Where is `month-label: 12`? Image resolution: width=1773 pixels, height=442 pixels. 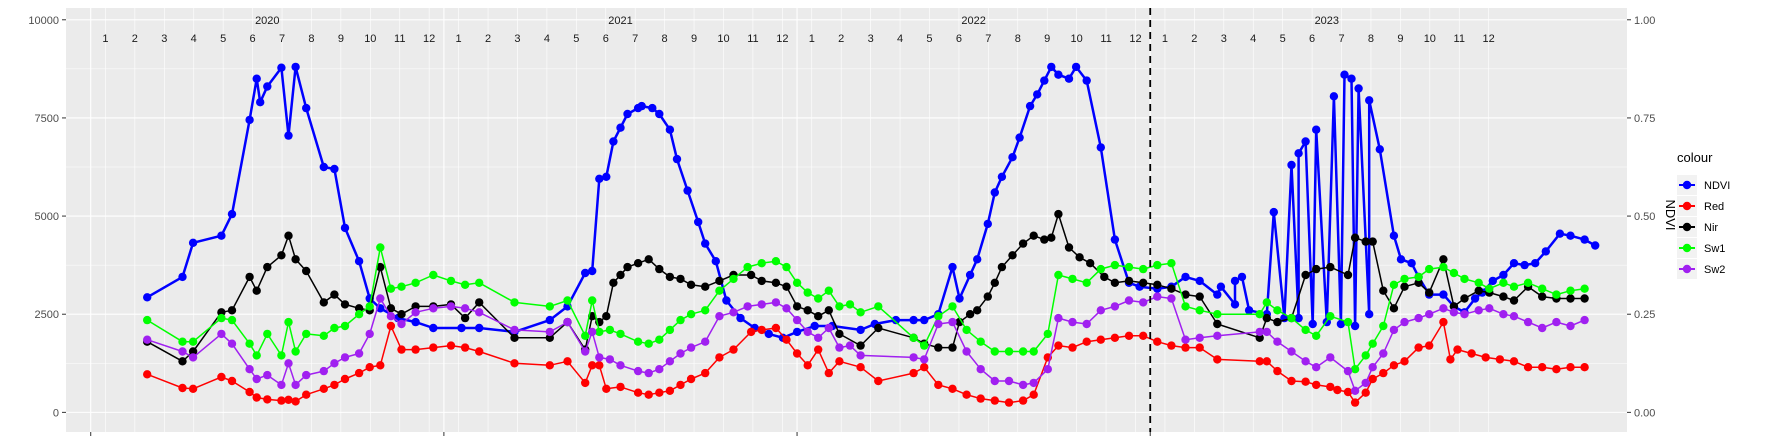 month-label: 12 is located at coordinates (782, 39).